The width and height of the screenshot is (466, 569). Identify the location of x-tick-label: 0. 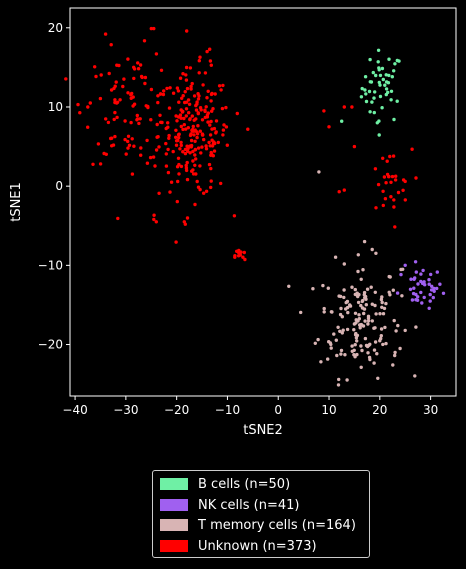
(278, 410).